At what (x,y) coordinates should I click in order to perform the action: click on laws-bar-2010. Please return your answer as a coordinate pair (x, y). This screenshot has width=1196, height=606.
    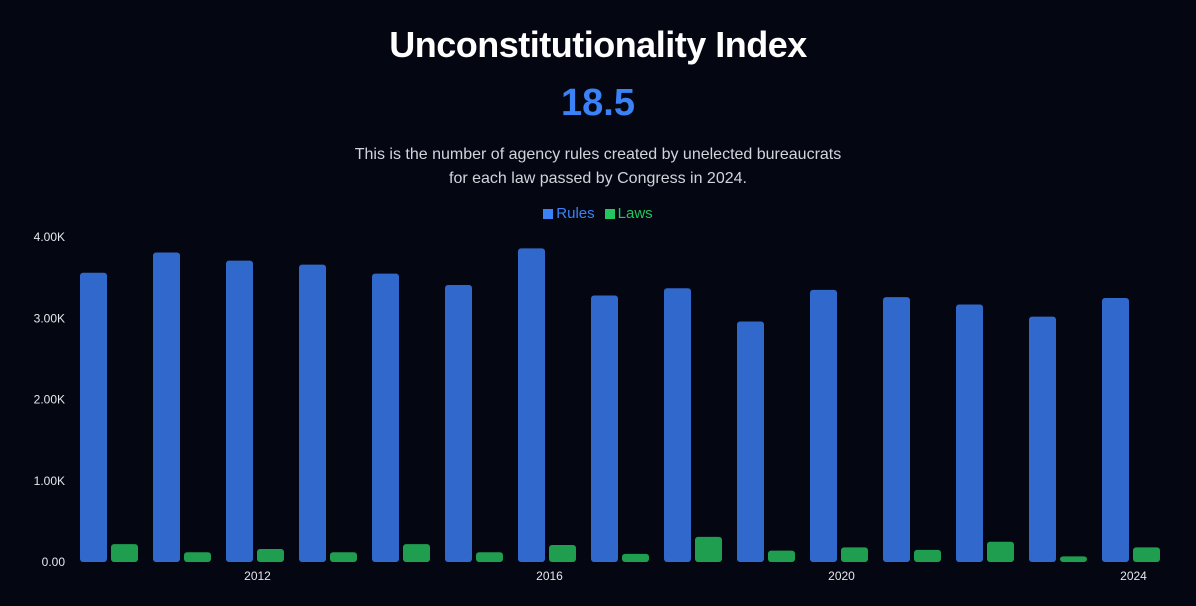
    Looking at the image, I should click on (124, 553).